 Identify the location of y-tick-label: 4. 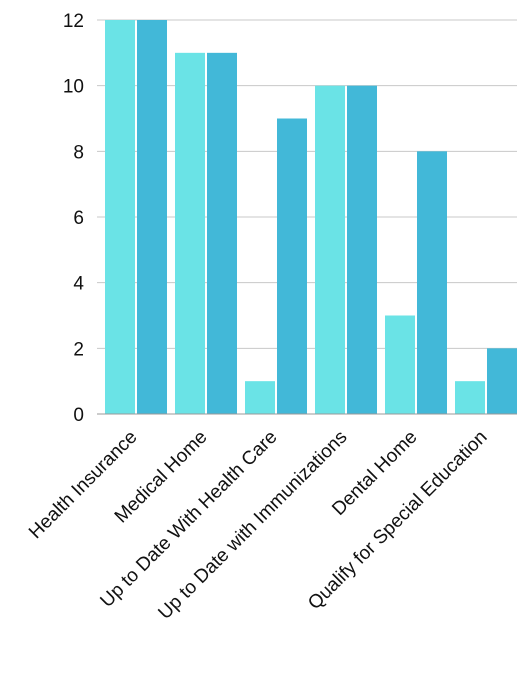
(78, 284).